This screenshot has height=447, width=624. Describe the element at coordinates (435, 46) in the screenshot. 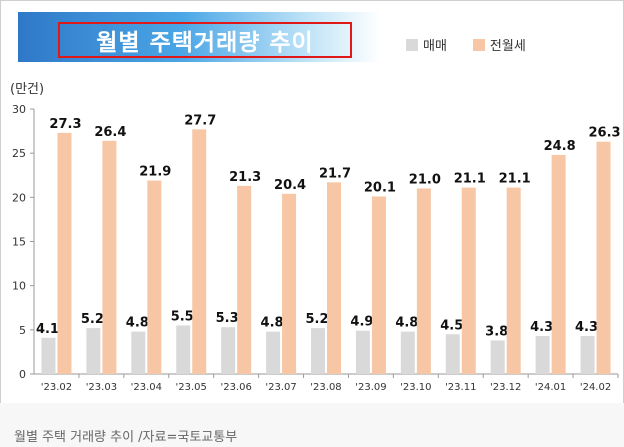

I see `legend-label-sale: 매매` at that location.